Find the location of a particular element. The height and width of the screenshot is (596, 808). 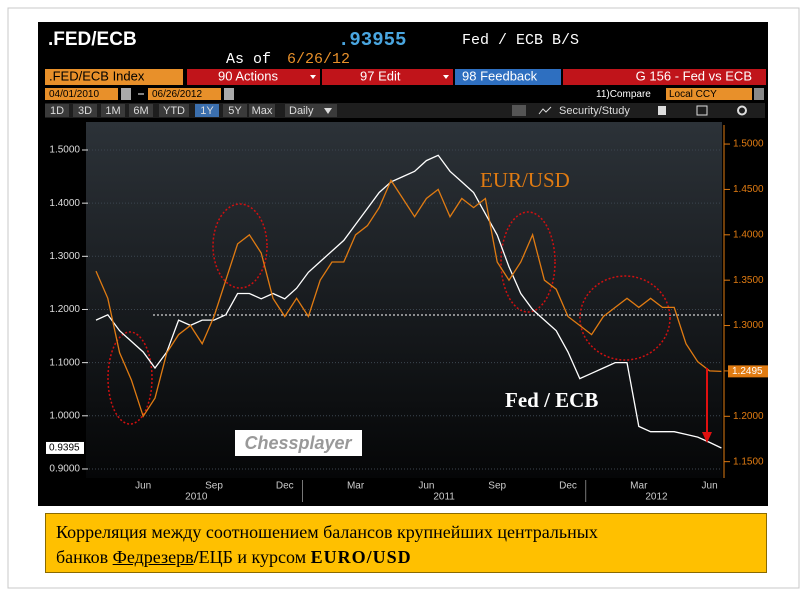

last-value-label: 1.2495 is located at coordinates (747, 371).